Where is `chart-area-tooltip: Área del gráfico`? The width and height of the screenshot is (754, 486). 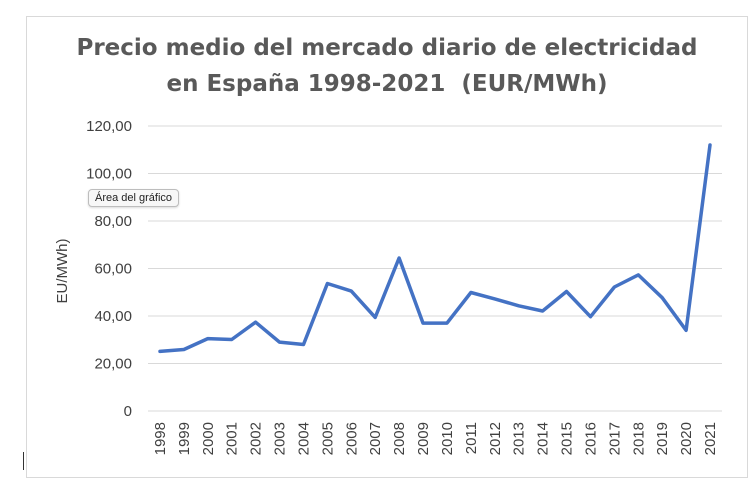
chart-area-tooltip: Área del gráfico is located at coordinates (134, 198).